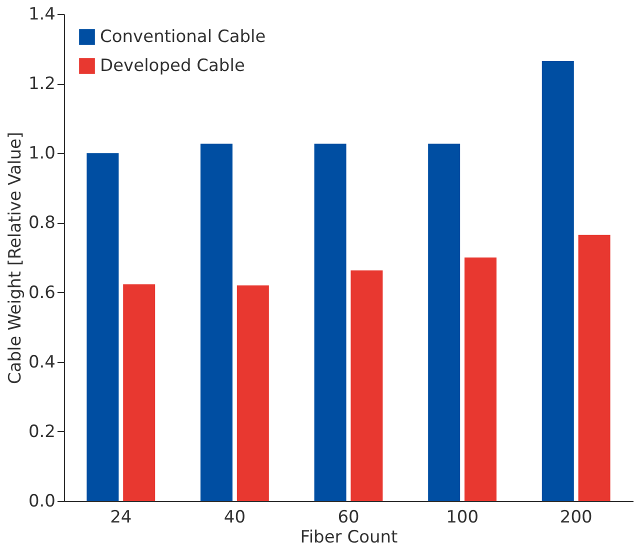 This screenshot has height=550, width=638. I want to click on x-tick-label: 100, so click(462, 518).